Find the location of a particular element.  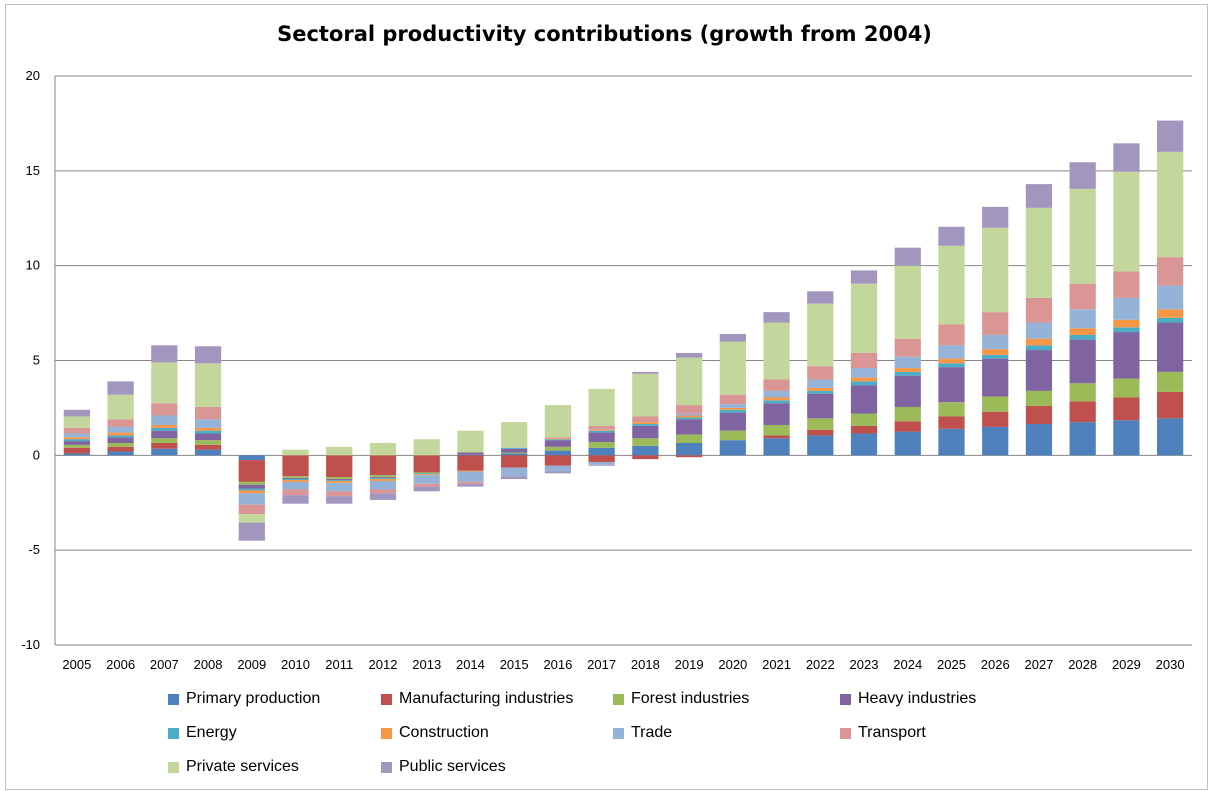

legend-item: Public services is located at coordinates (443, 767).